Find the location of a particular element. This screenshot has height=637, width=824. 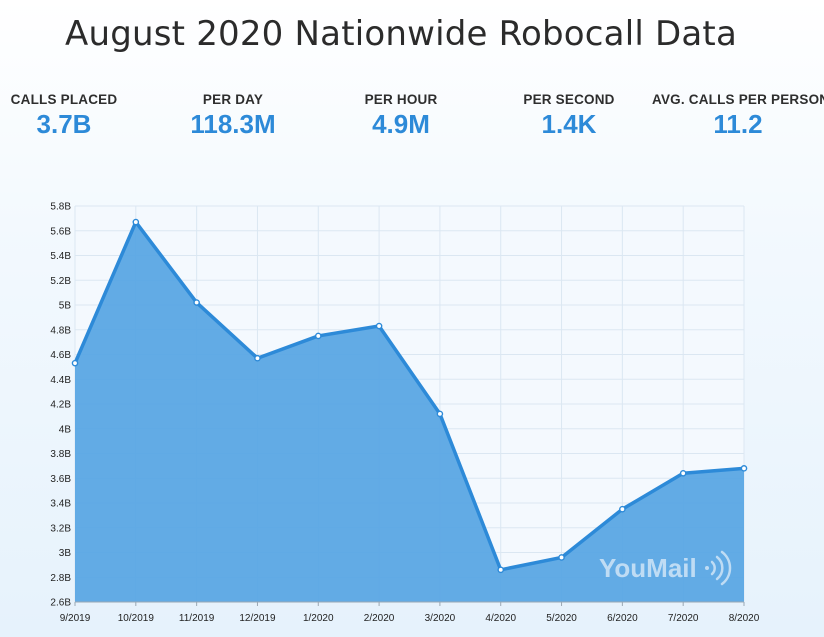

stat-label: PER DAY is located at coordinates (233, 99).